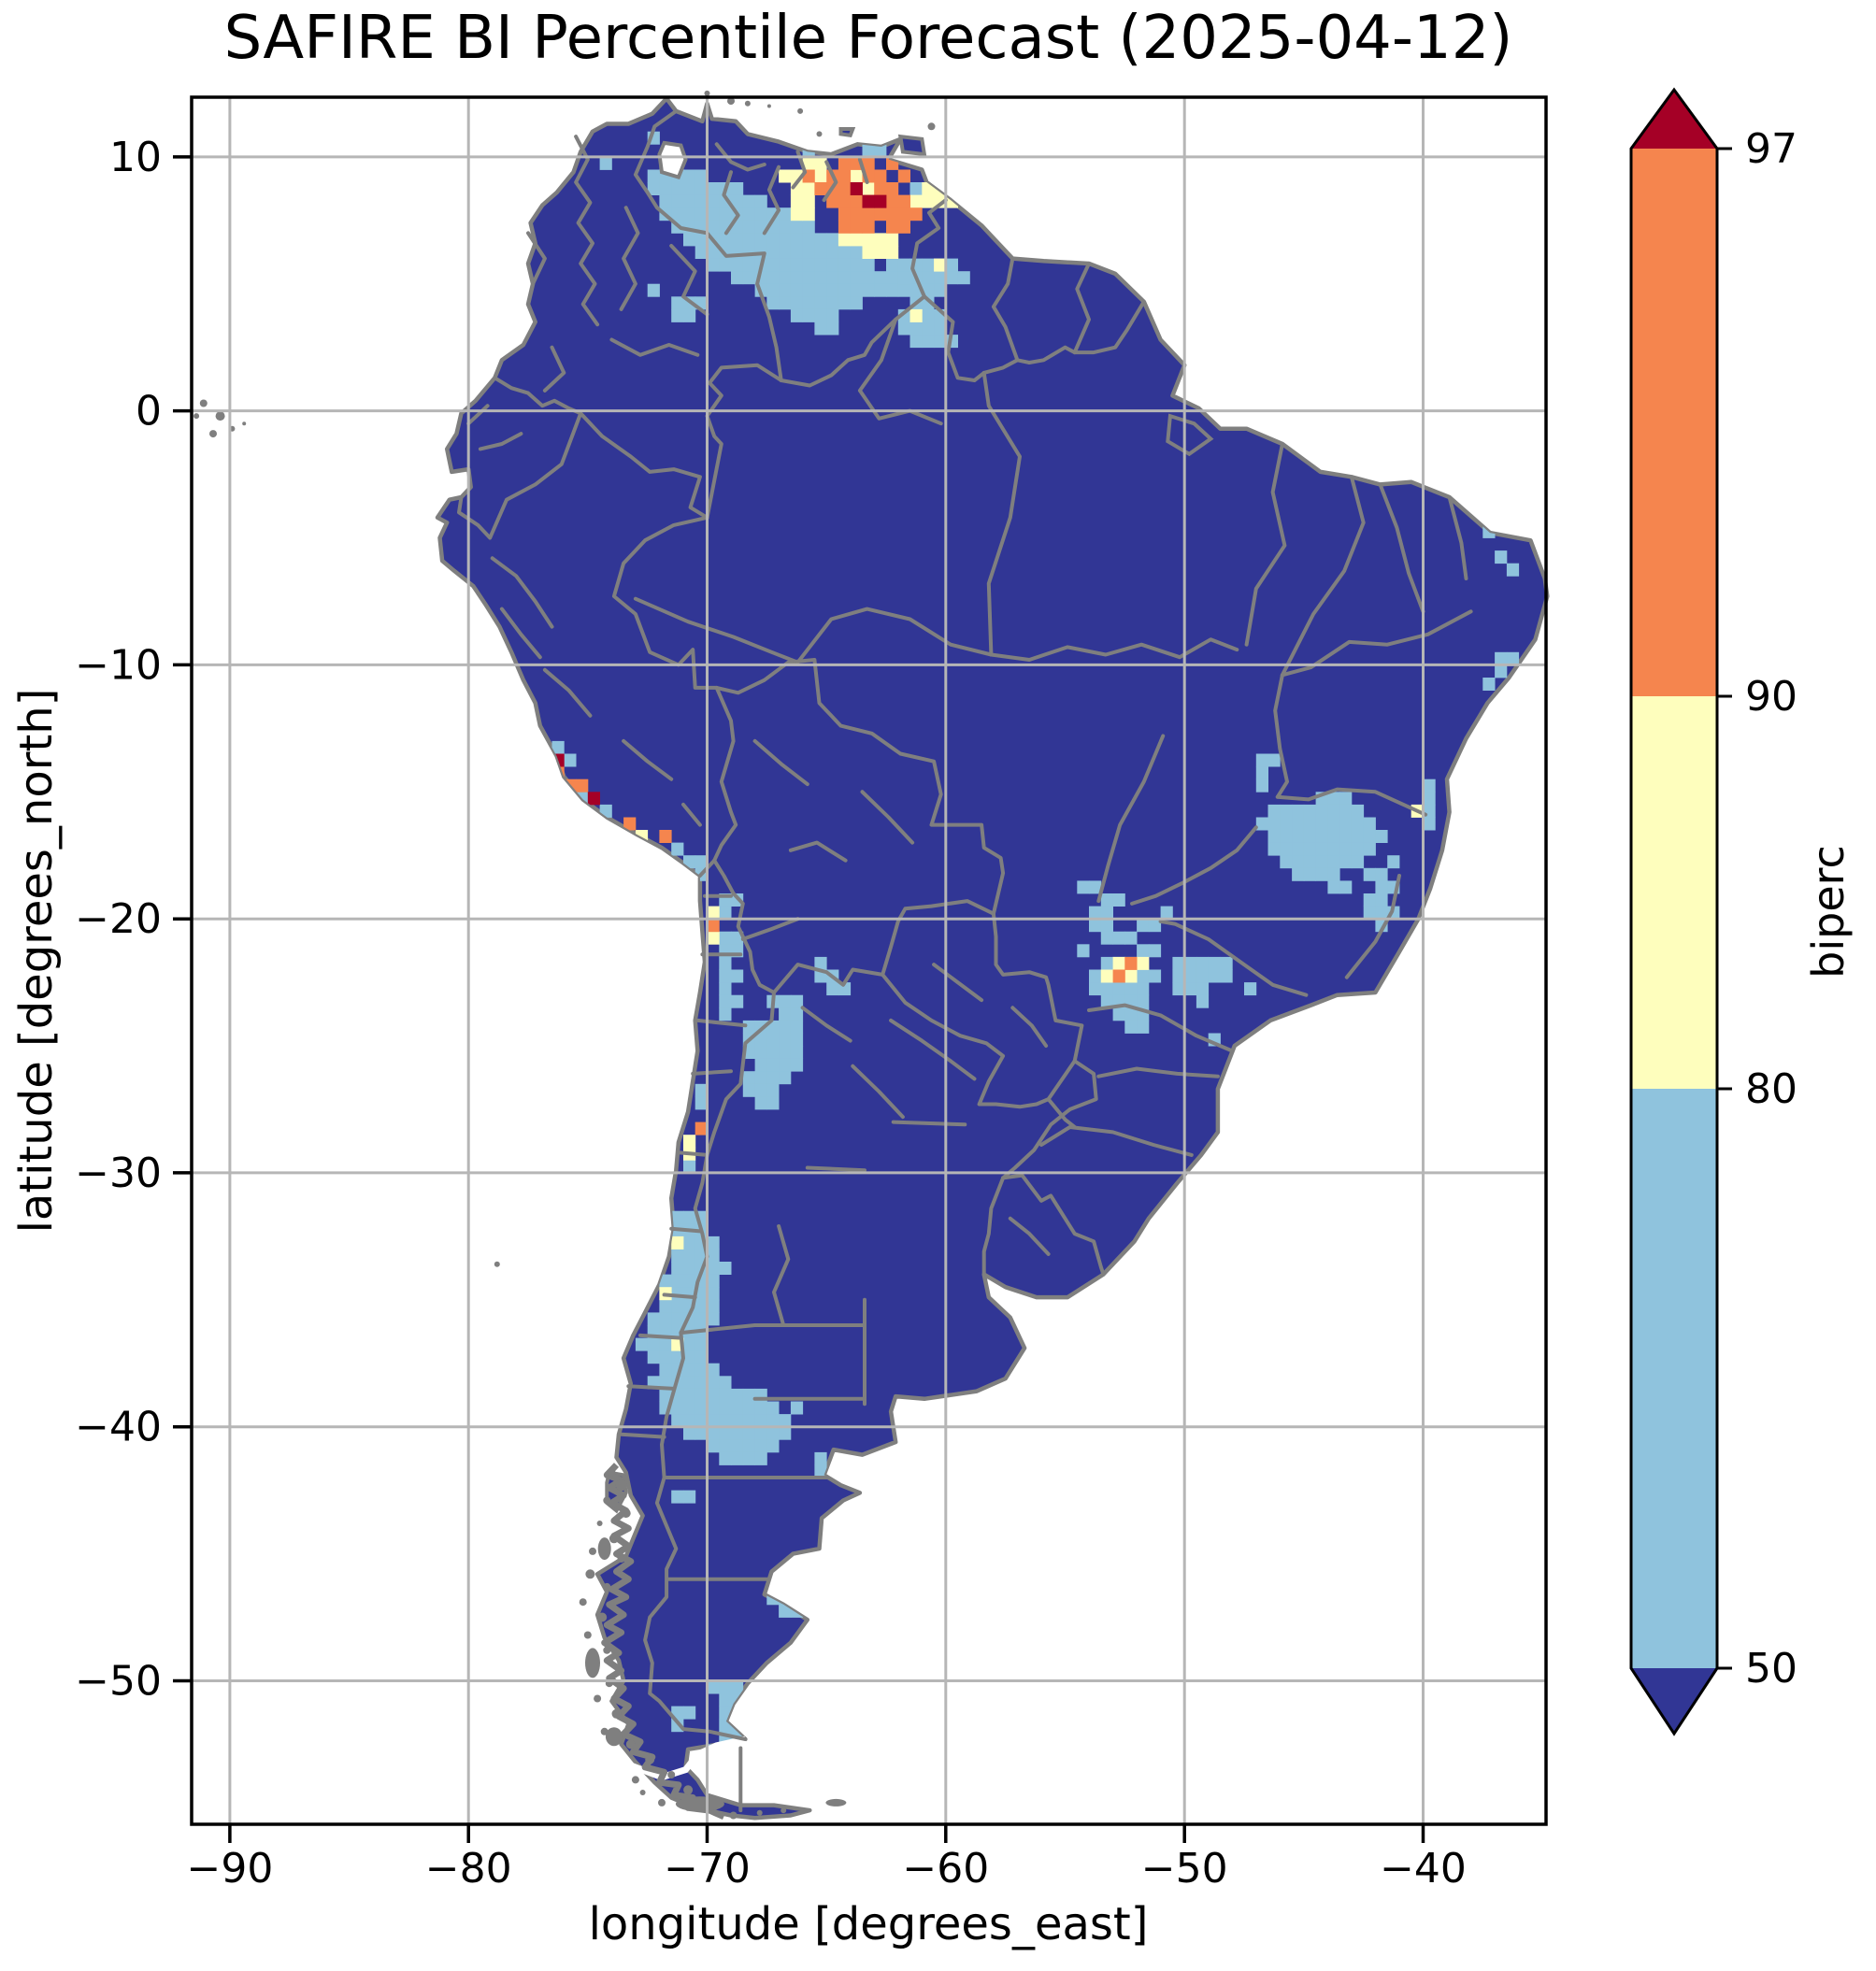 This screenshot has width=1876, height=1971. I want to click on x-axis-label: longitude [degrees_east], so click(869, 1924).